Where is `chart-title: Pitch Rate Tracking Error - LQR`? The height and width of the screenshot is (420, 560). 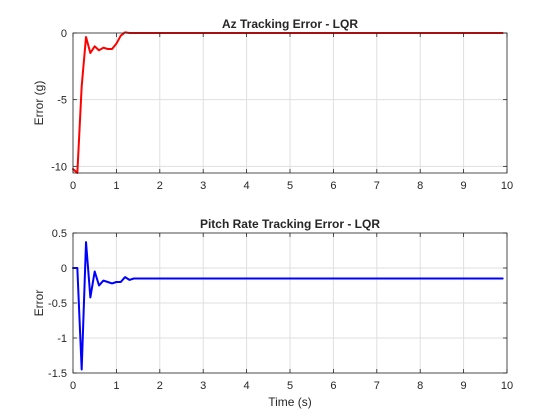
chart-title: Pitch Rate Tracking Error - LQR is located at coordinates (290, 224).